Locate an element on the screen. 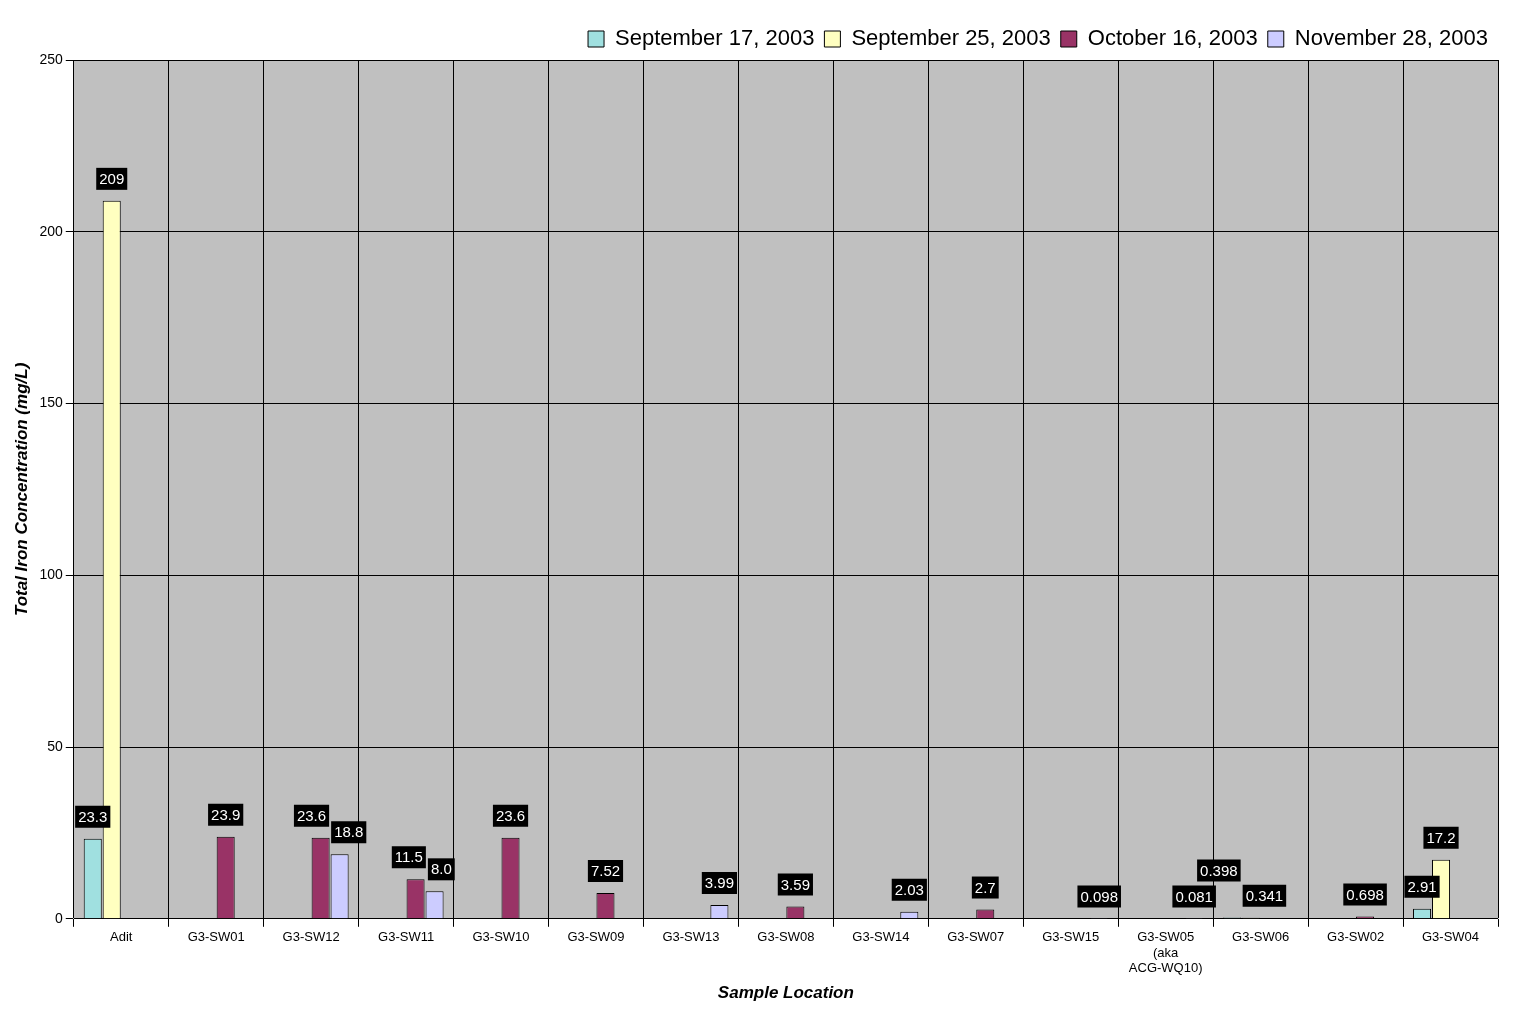 The height and width of the screenshot is (1021, 1517). x-tick-label: G3-SW11 is located at coordinates (406, 937).